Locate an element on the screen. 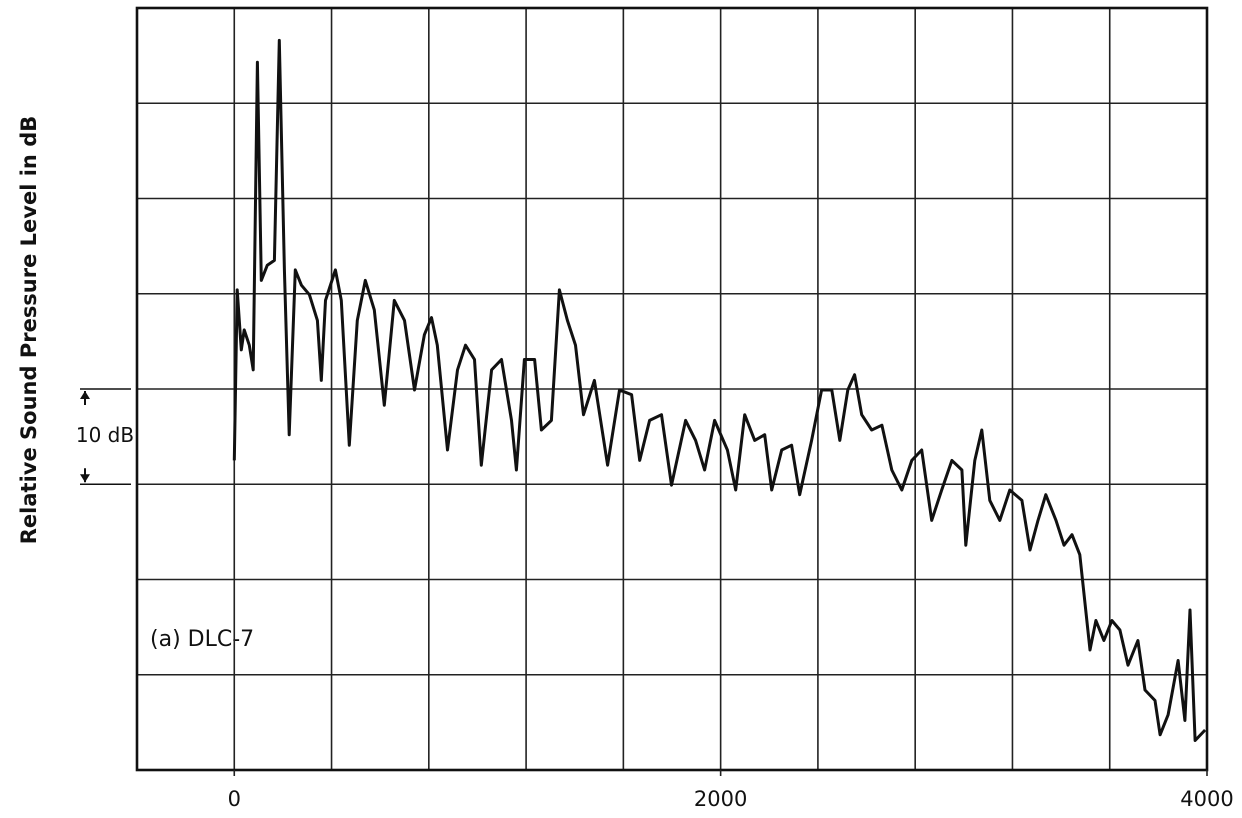 This screenshot has height=818, width=1242. annotation: (a) DLC-7 is located at coordinates (202, 639).